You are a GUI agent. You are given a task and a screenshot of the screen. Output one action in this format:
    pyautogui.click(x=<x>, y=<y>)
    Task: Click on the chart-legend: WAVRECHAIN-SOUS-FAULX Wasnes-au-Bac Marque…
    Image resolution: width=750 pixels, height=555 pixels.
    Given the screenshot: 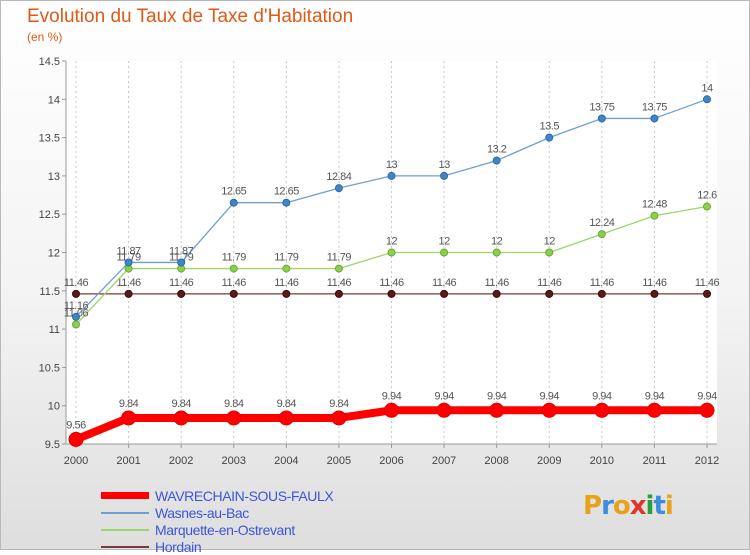 What is the action you would take?
    pyautogui.click(x=217, y=521)
    